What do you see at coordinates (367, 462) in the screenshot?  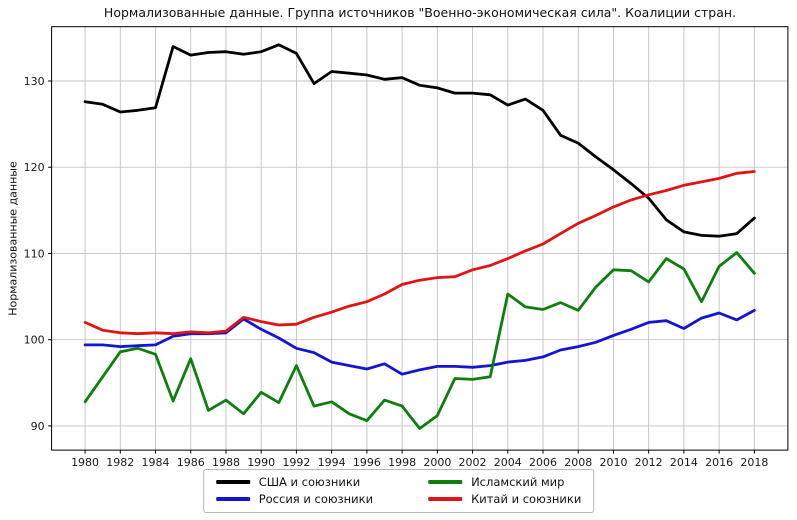 I see `x-tick-label: 1996` at bounding box center [367, 462].